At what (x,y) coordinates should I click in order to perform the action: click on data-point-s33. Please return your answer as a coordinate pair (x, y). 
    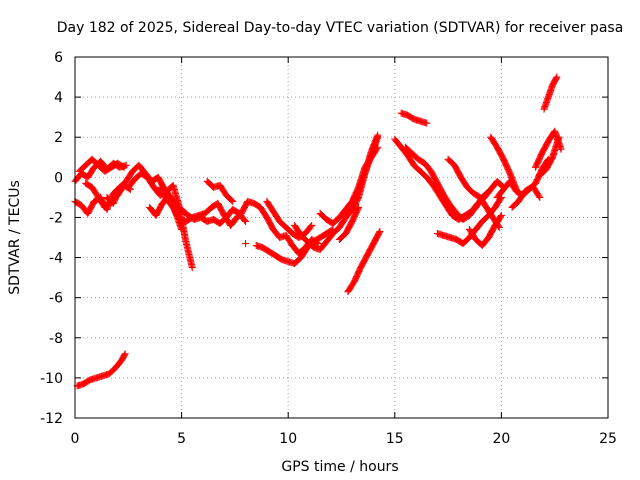
    Looking at the image, I should click on (246, 244).